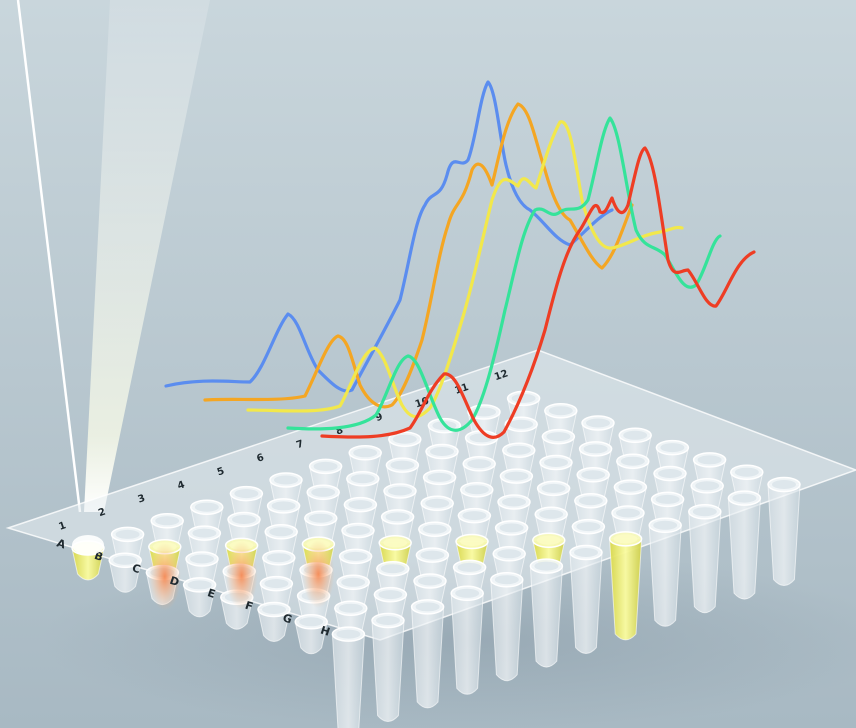  I want to click on column-label: 9, so click(379, 417).